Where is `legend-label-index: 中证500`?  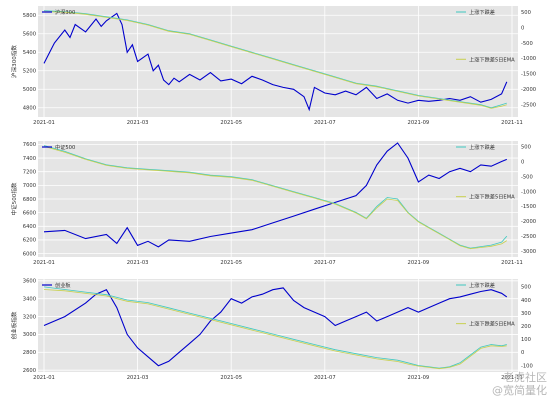 legend-label-index: 中证500 is located at coordinates (65, 147).